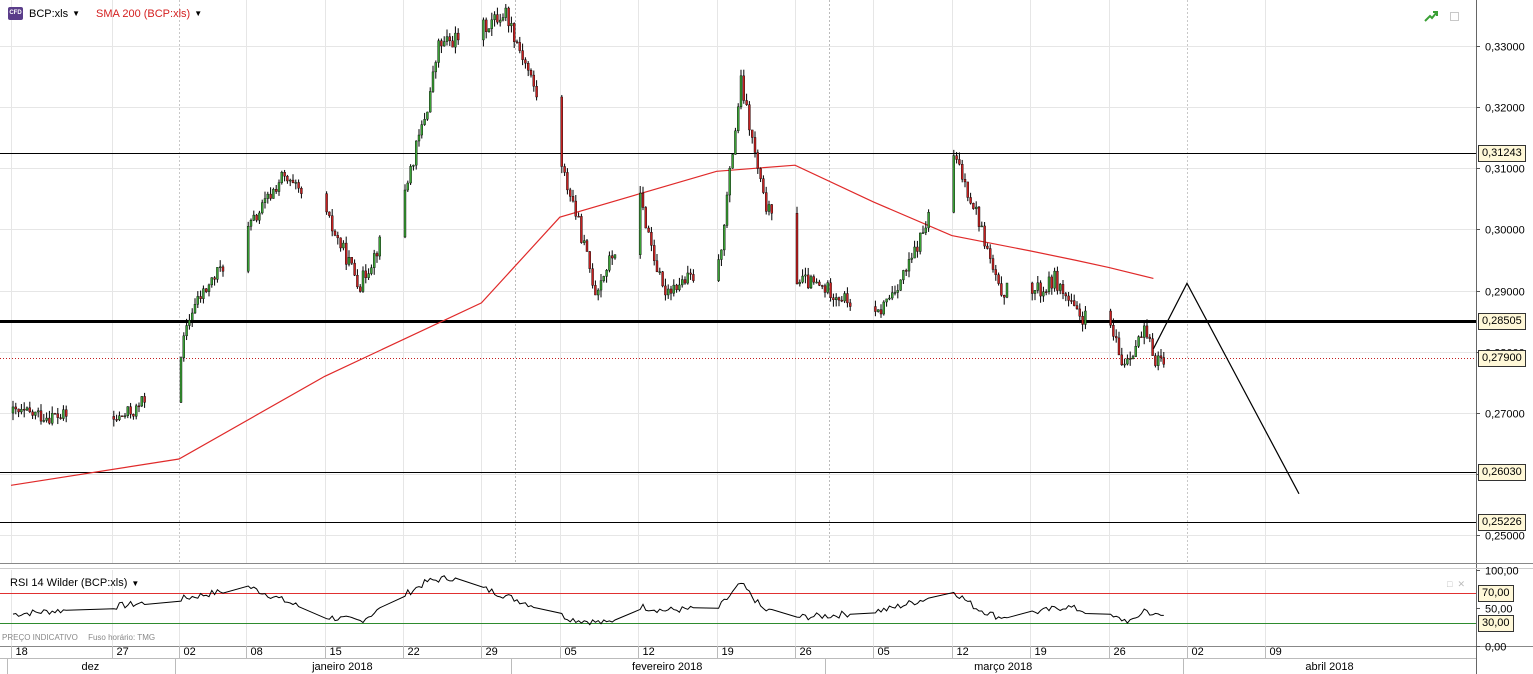 This screenshot has height=674, width=1533. I want to click on instrument-selector: BCP:xls ▼, so click(54, 14).